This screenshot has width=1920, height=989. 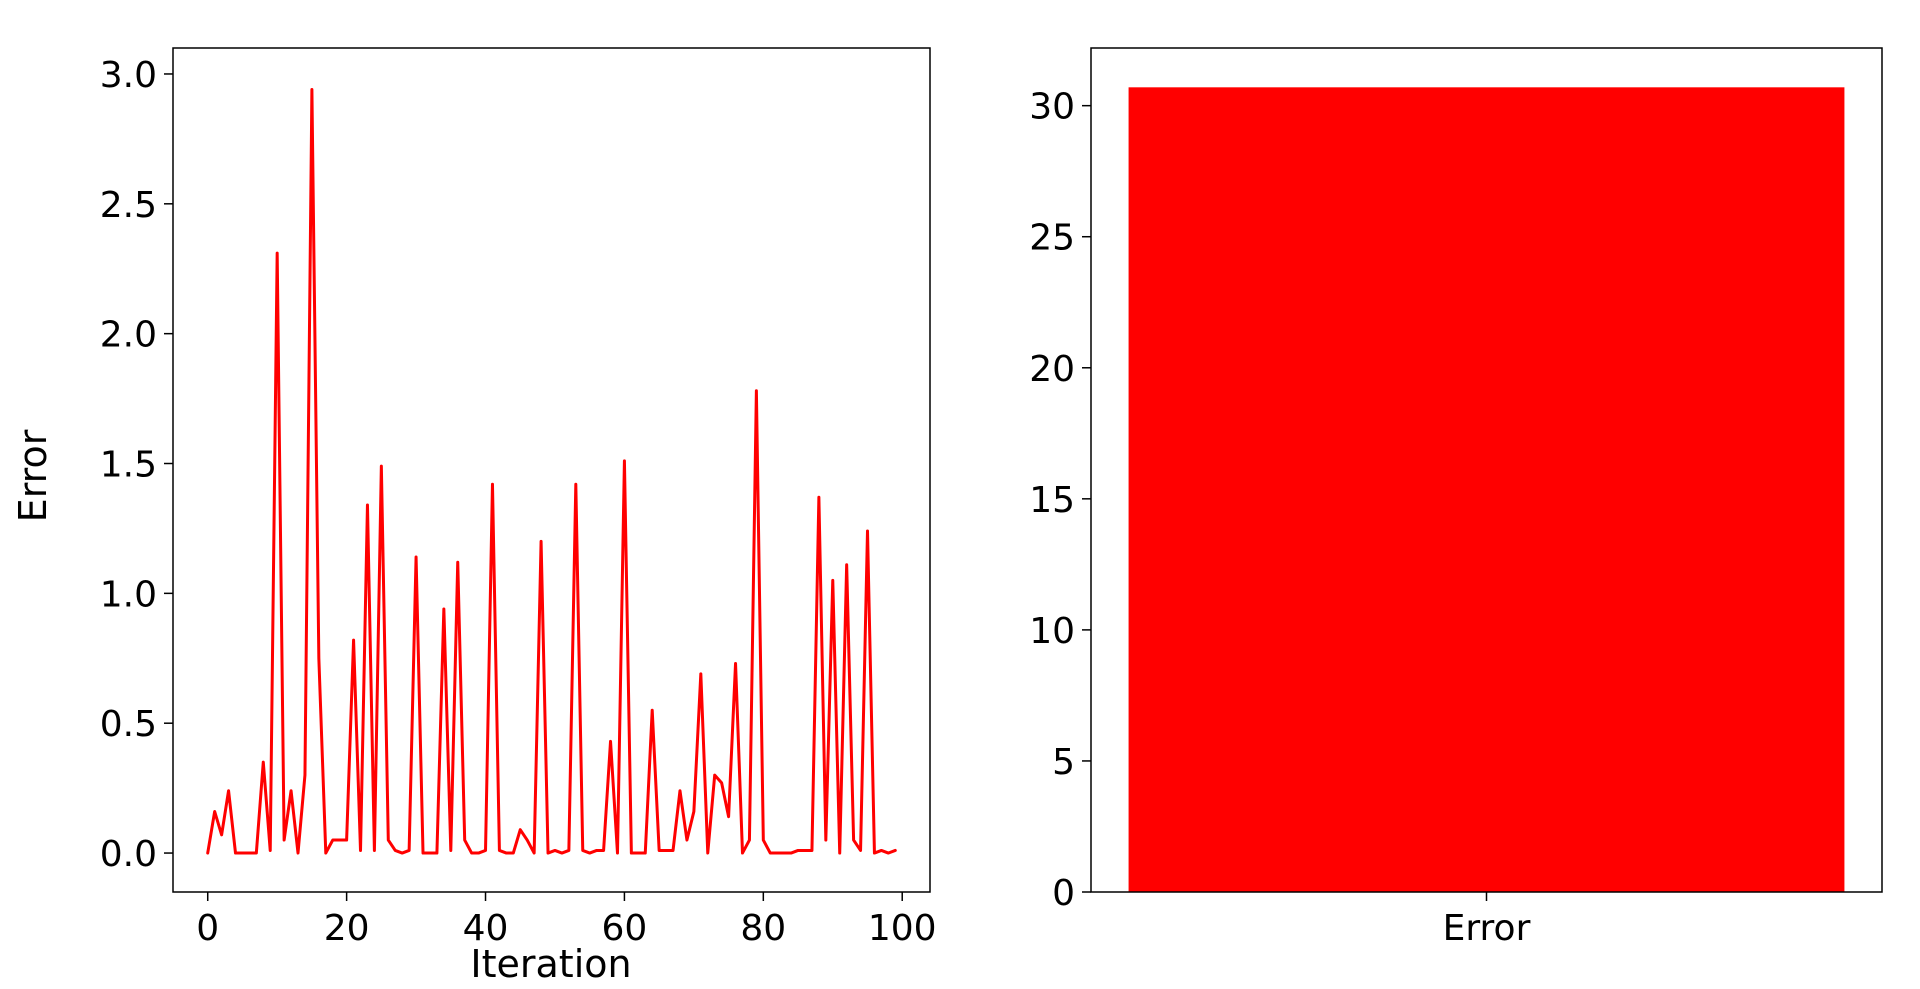 I want to click on bar-chart-x-ticks: Error, so click(x=1487, y=920).